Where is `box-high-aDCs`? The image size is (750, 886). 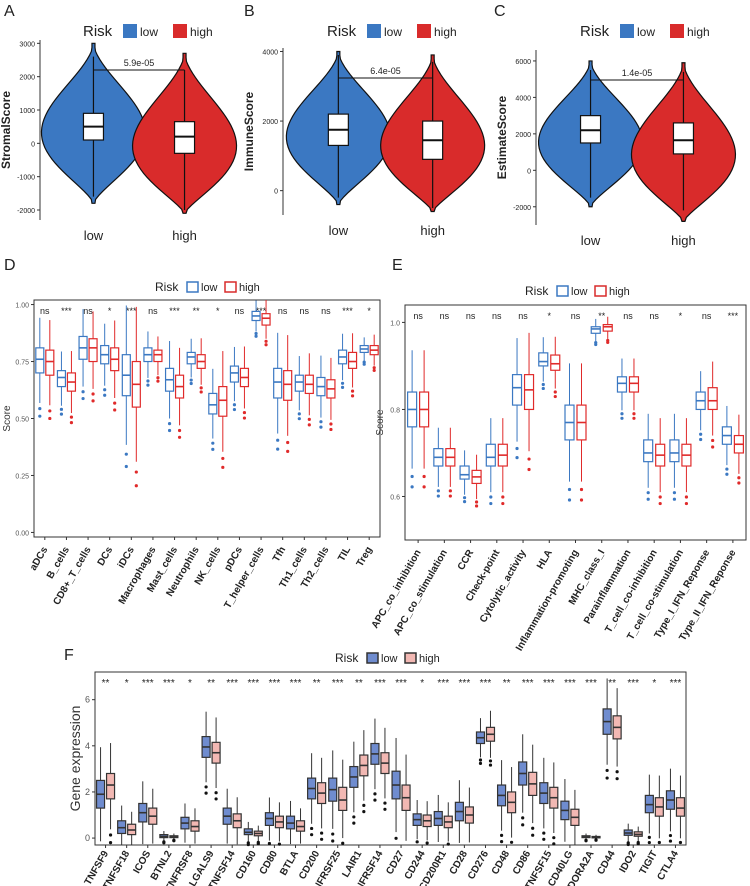
box-high-aDCs is located at coordinates (50, 362).